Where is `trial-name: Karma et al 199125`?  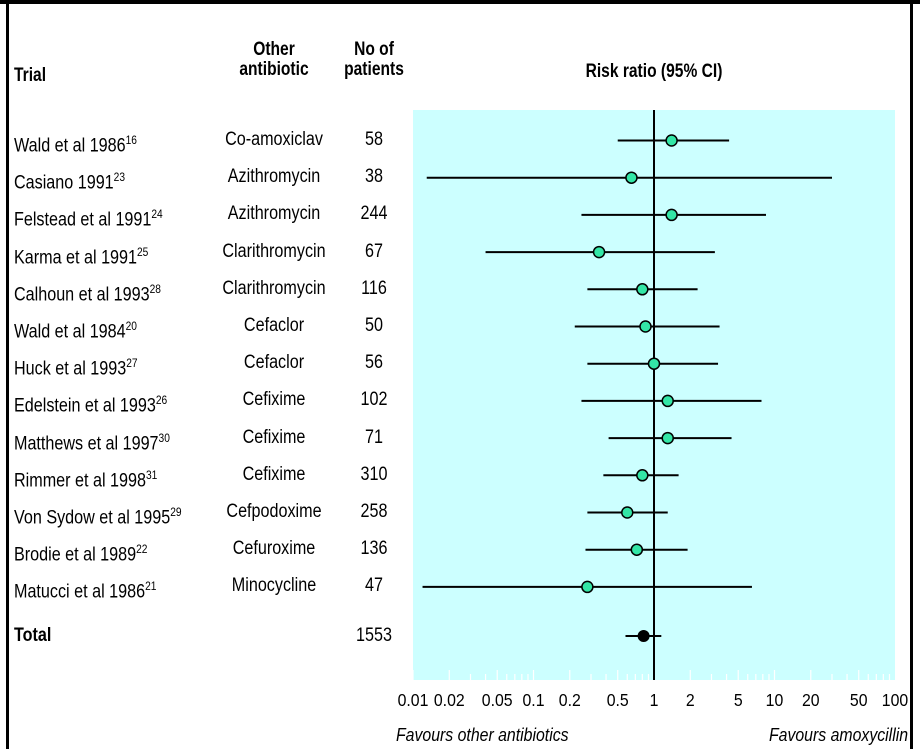
trial-name: Karma et al 199125 is located at coordinates (81, 255).